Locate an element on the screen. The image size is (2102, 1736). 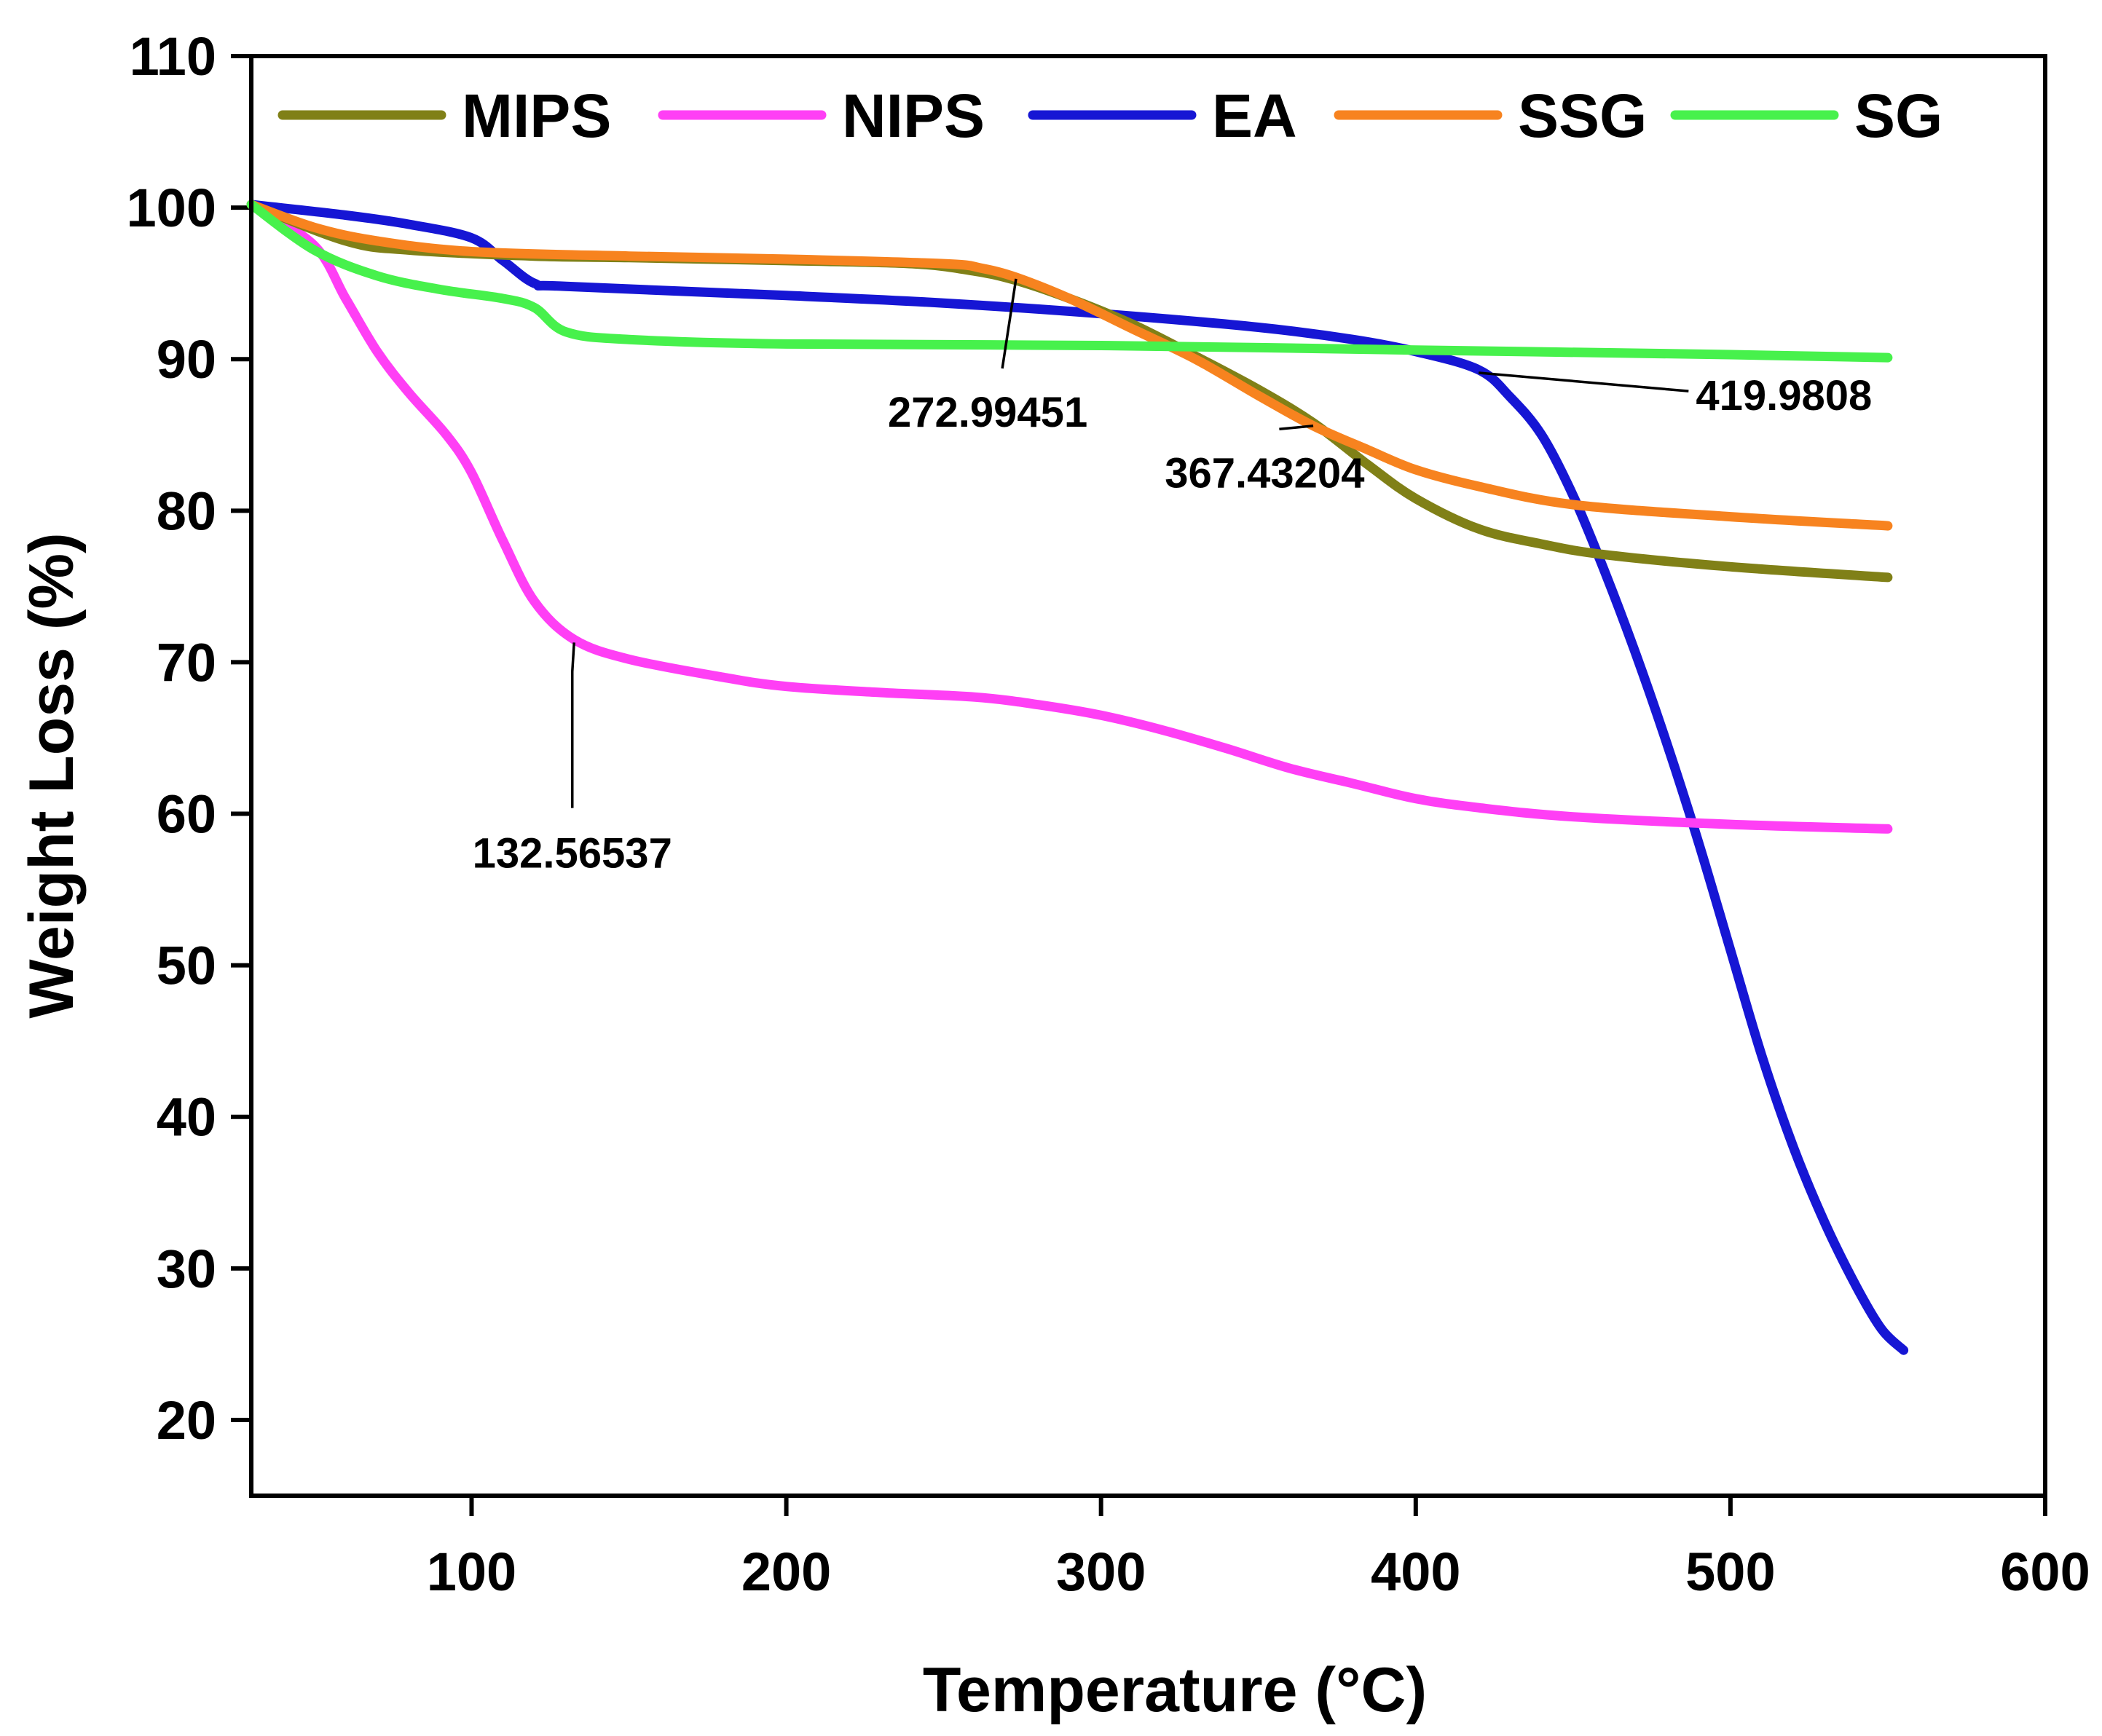
y-tick-label: 20 is located at coordinates (186, 1421).